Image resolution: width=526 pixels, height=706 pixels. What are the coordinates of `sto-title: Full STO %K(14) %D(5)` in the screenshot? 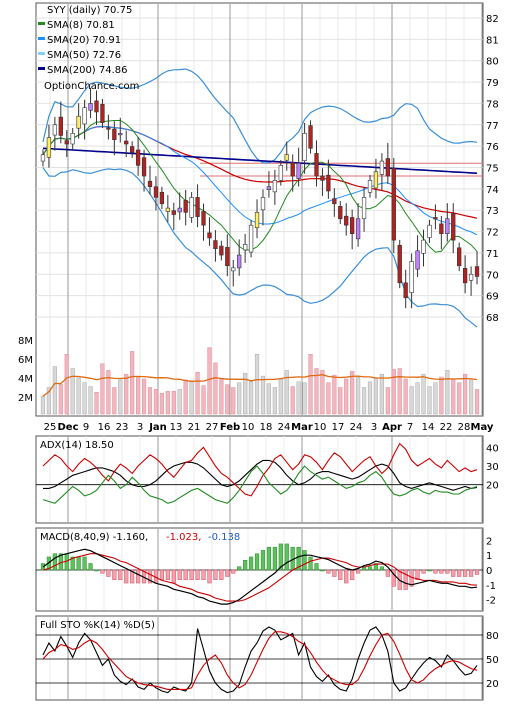 It's located at (97, 625).